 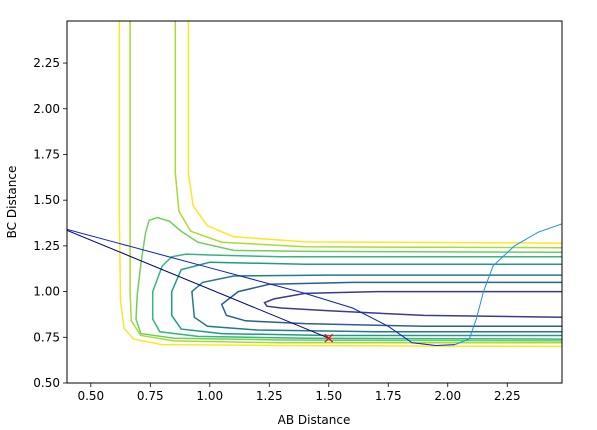 I want to click on x-tick-label: 2.00, so click(x=447, y=396).